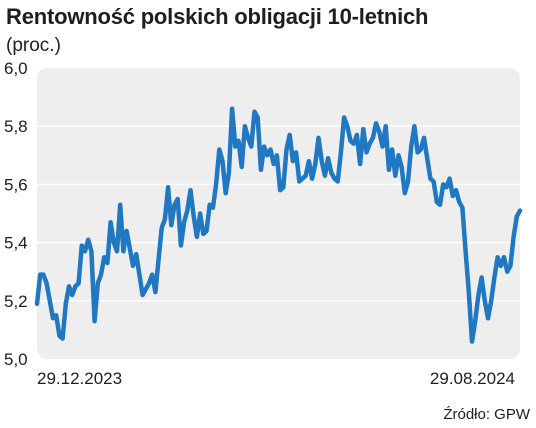 This screenshot has width=536, height=428. I want to click on y-tick-label: 5,4, so click(16, 243).